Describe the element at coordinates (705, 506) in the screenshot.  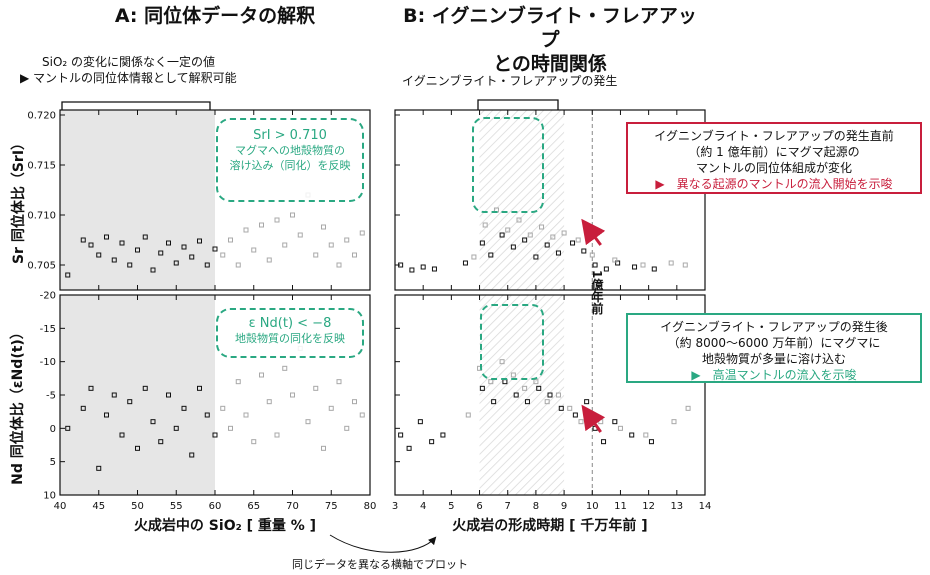
I see `x-tick-label: 14` at that location.